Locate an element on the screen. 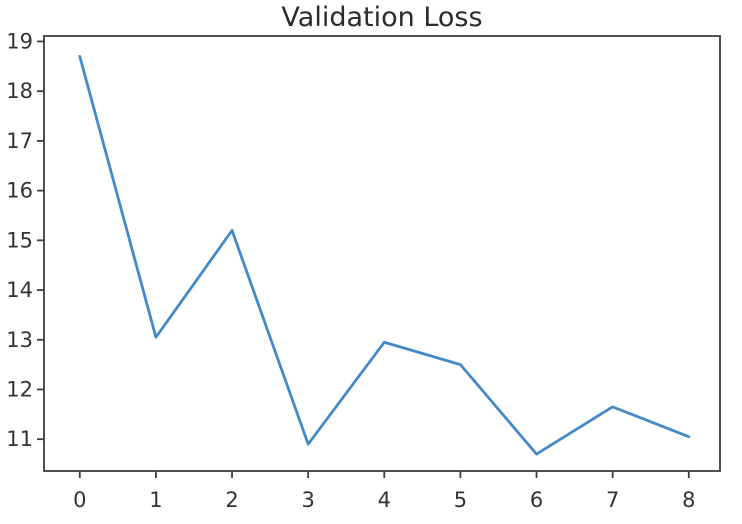  x-tick-label: 3 is located at coordinates (307, 500).